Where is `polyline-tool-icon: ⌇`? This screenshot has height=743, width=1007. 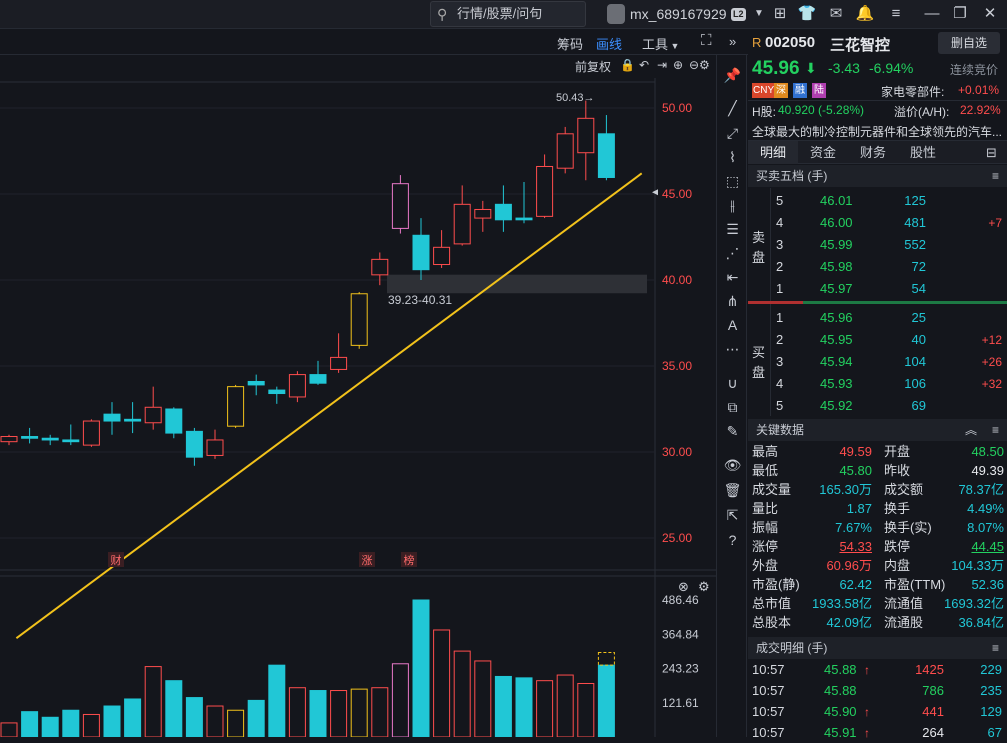
polyline-tool-icon: ⌇ is located at coordinates (732, 157).